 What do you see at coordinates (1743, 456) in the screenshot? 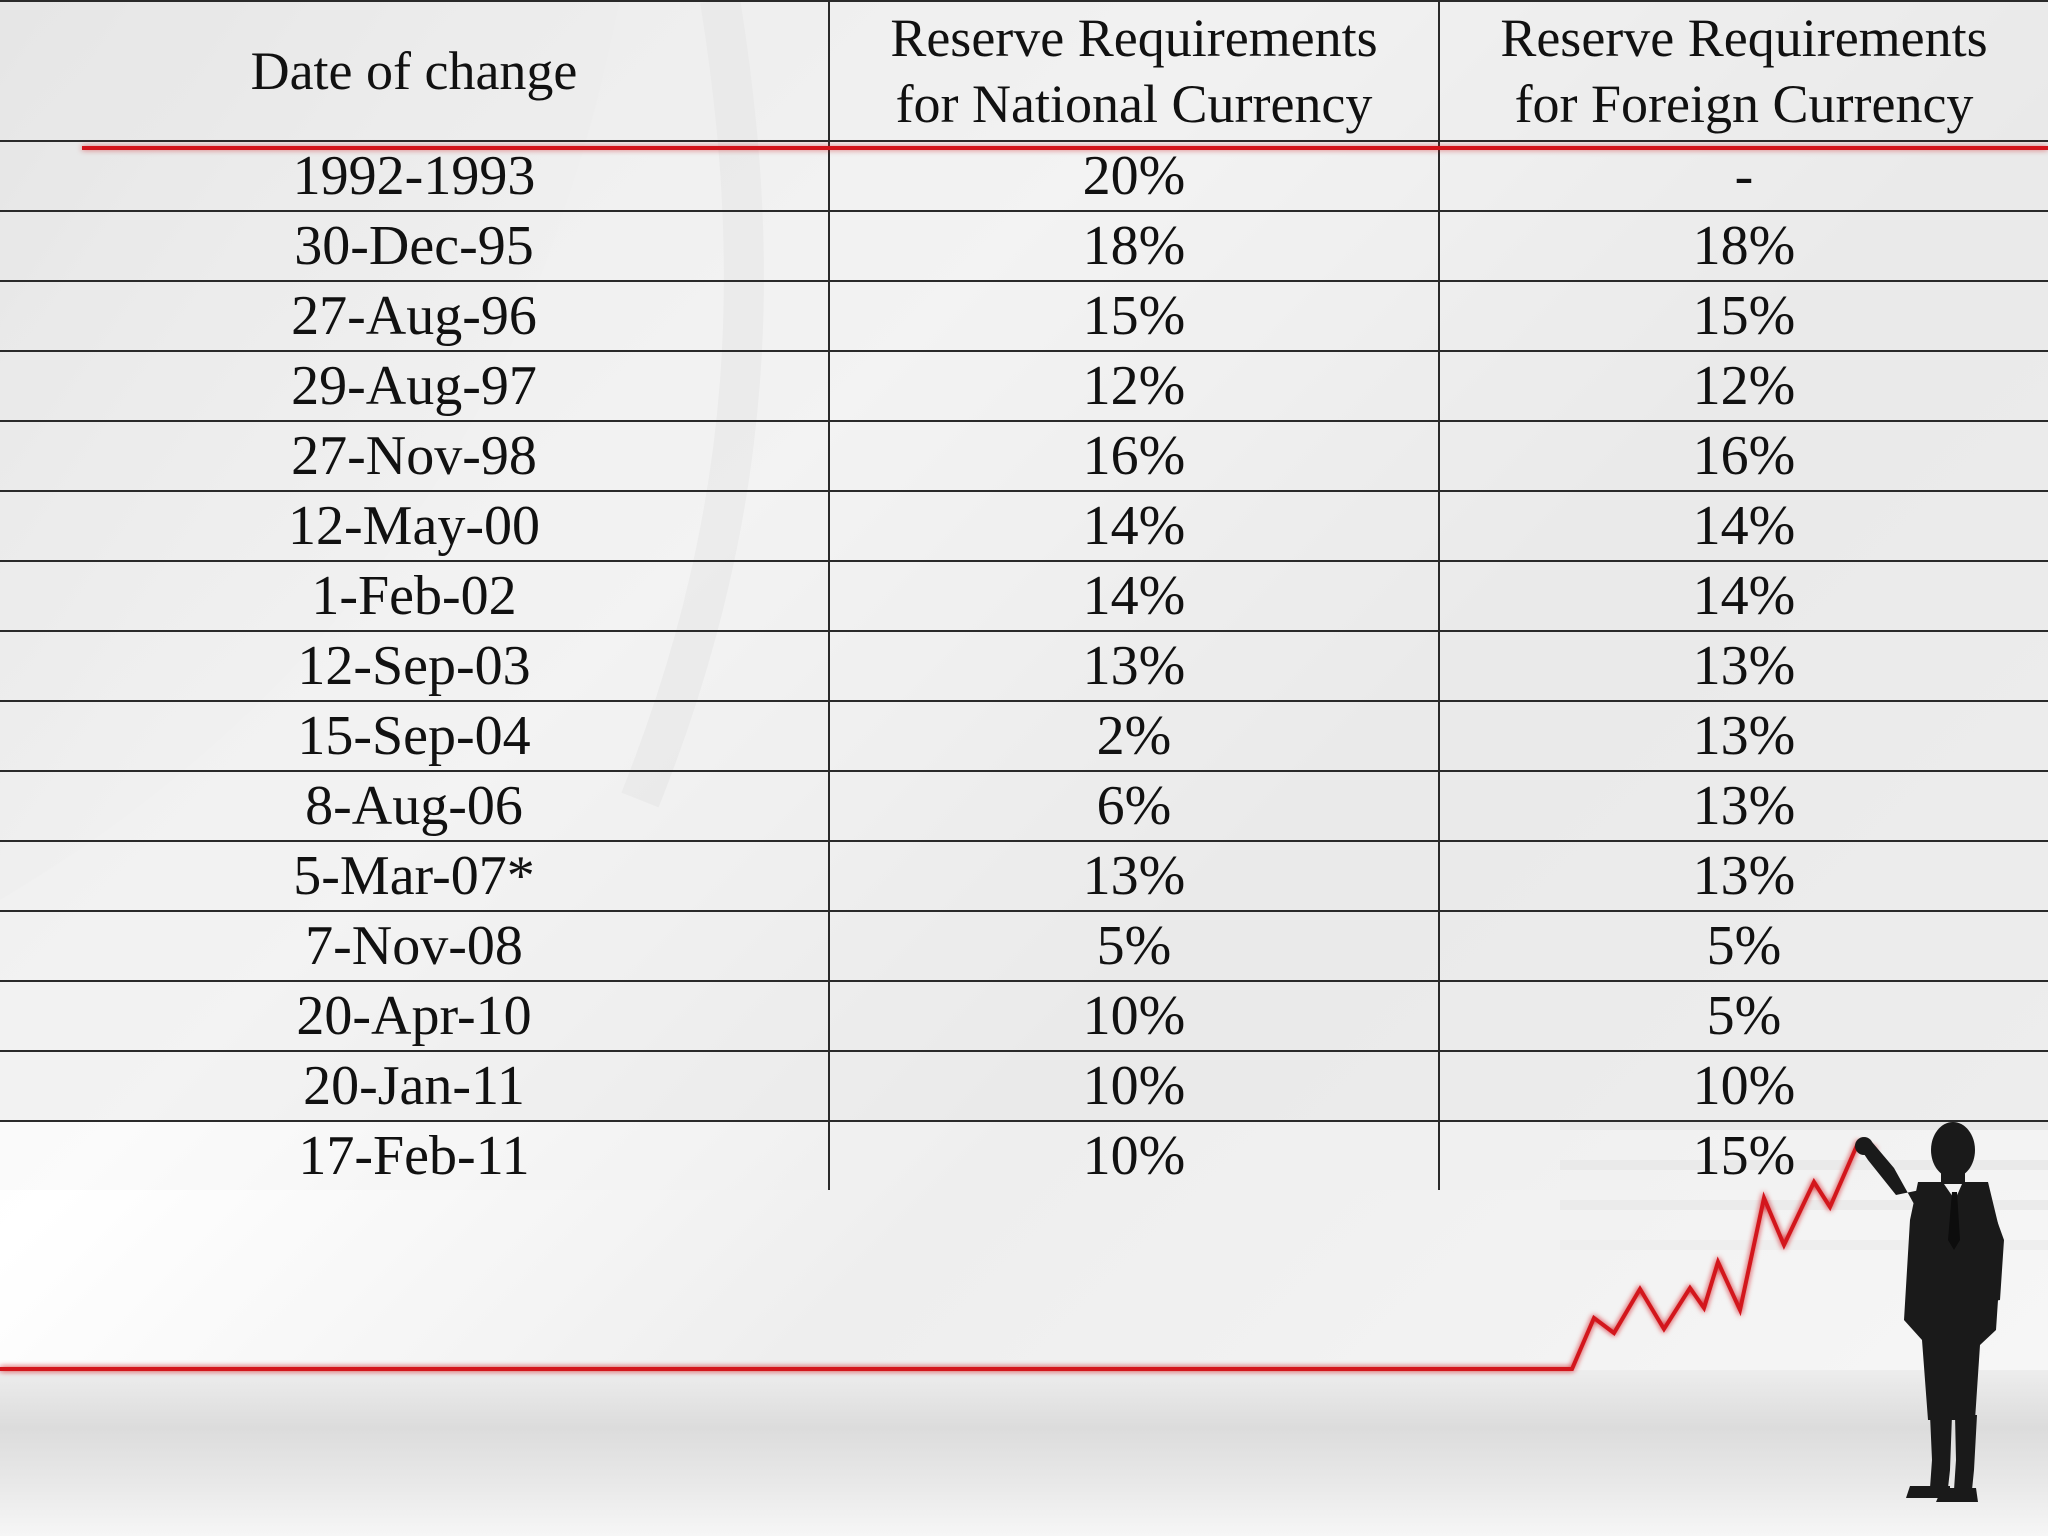
I see `foreign-cell: 16%` at bounding box center [1743, 456].